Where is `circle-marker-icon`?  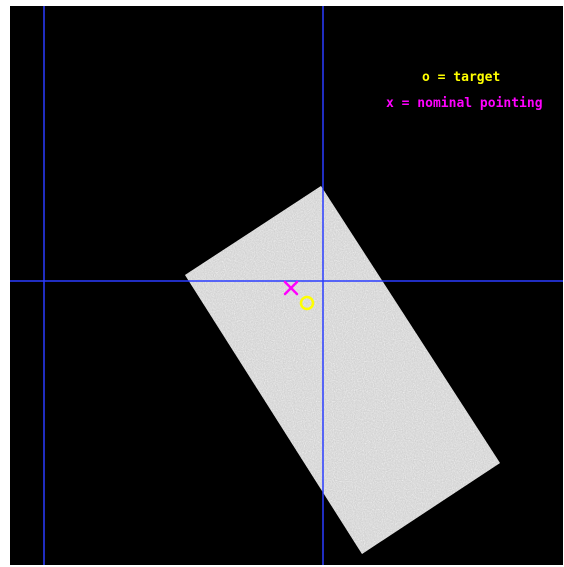
circle-marker-icon is located at coordinates (307, 303).